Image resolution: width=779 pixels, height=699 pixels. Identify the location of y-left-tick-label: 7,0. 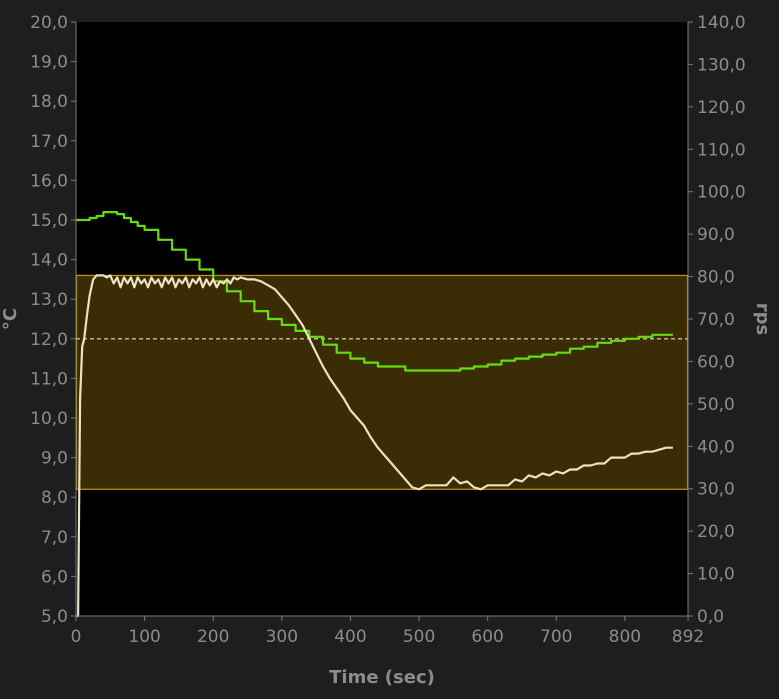
(54, 538).